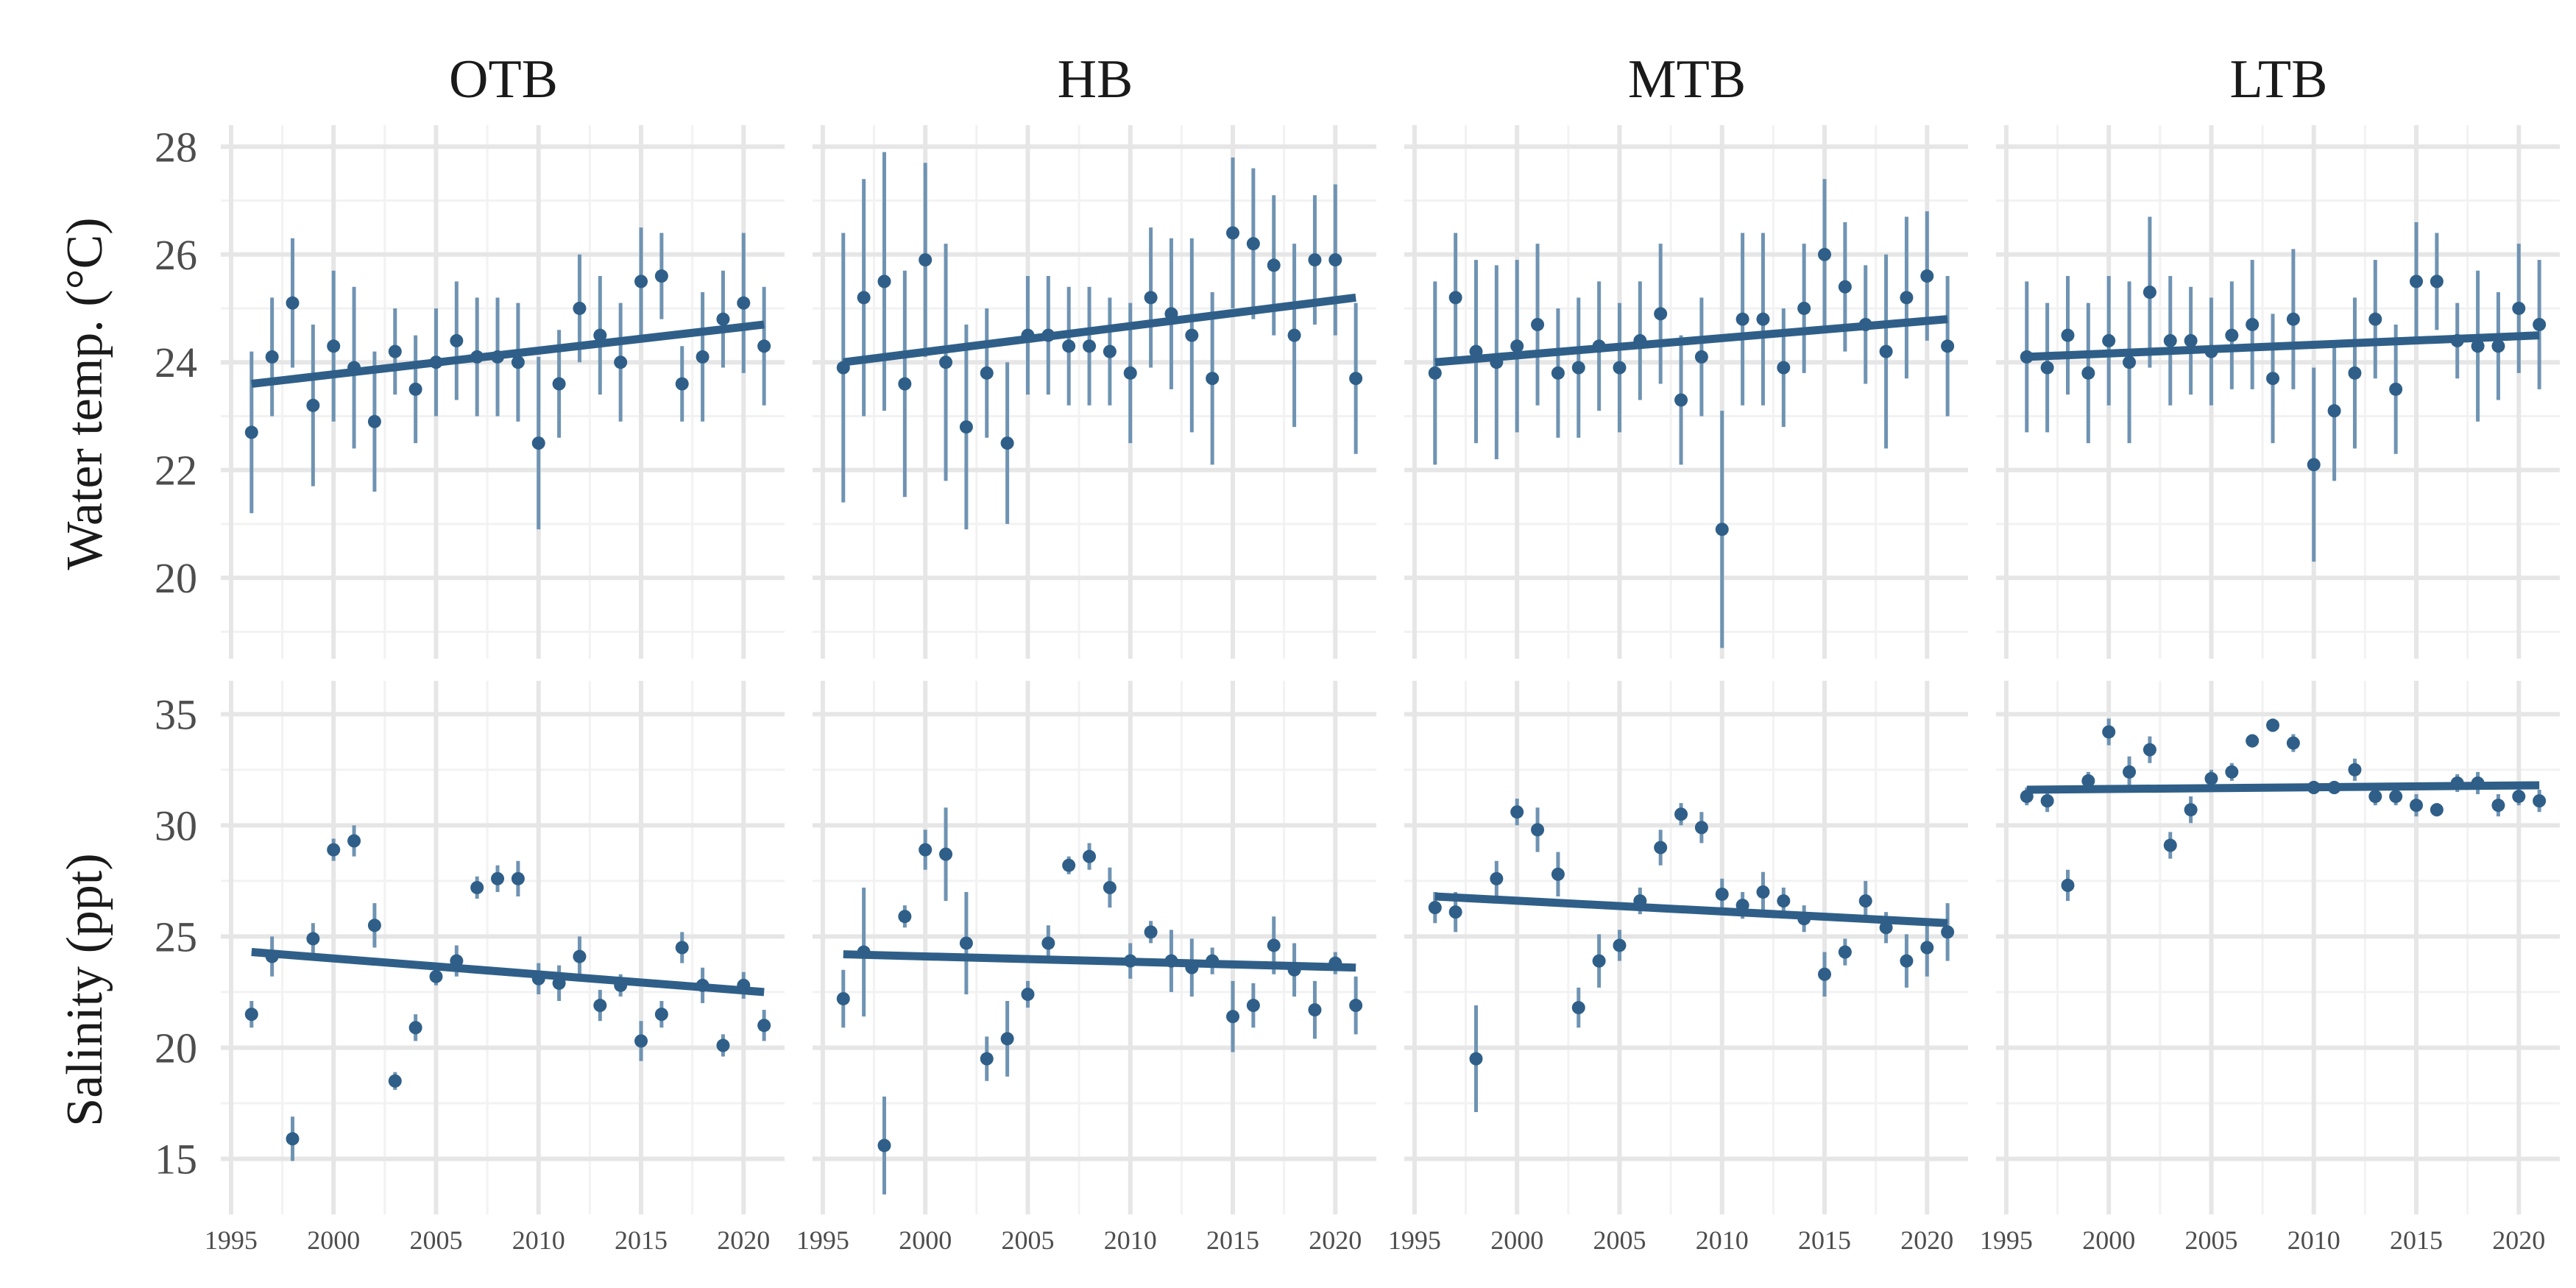  What do you see at coordinates (176, 1159) in the screenshot?
I see `y-tick-label: 15` at bounding box center [176, 1159].